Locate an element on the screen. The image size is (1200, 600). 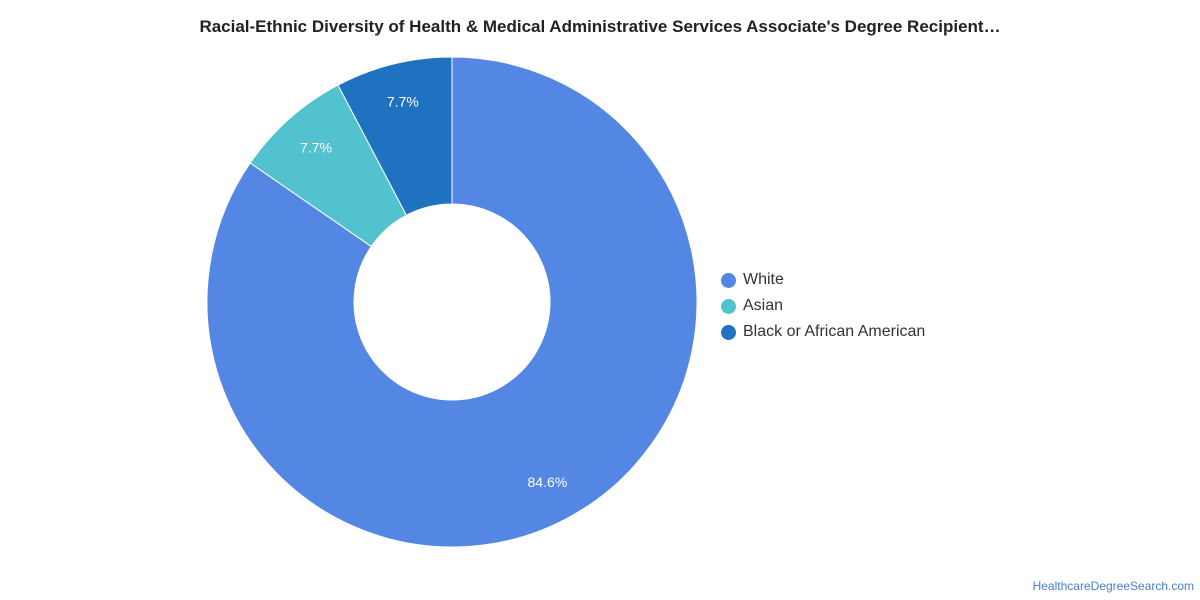
legend-item-1: Asian is located at coordinates (823, 306).